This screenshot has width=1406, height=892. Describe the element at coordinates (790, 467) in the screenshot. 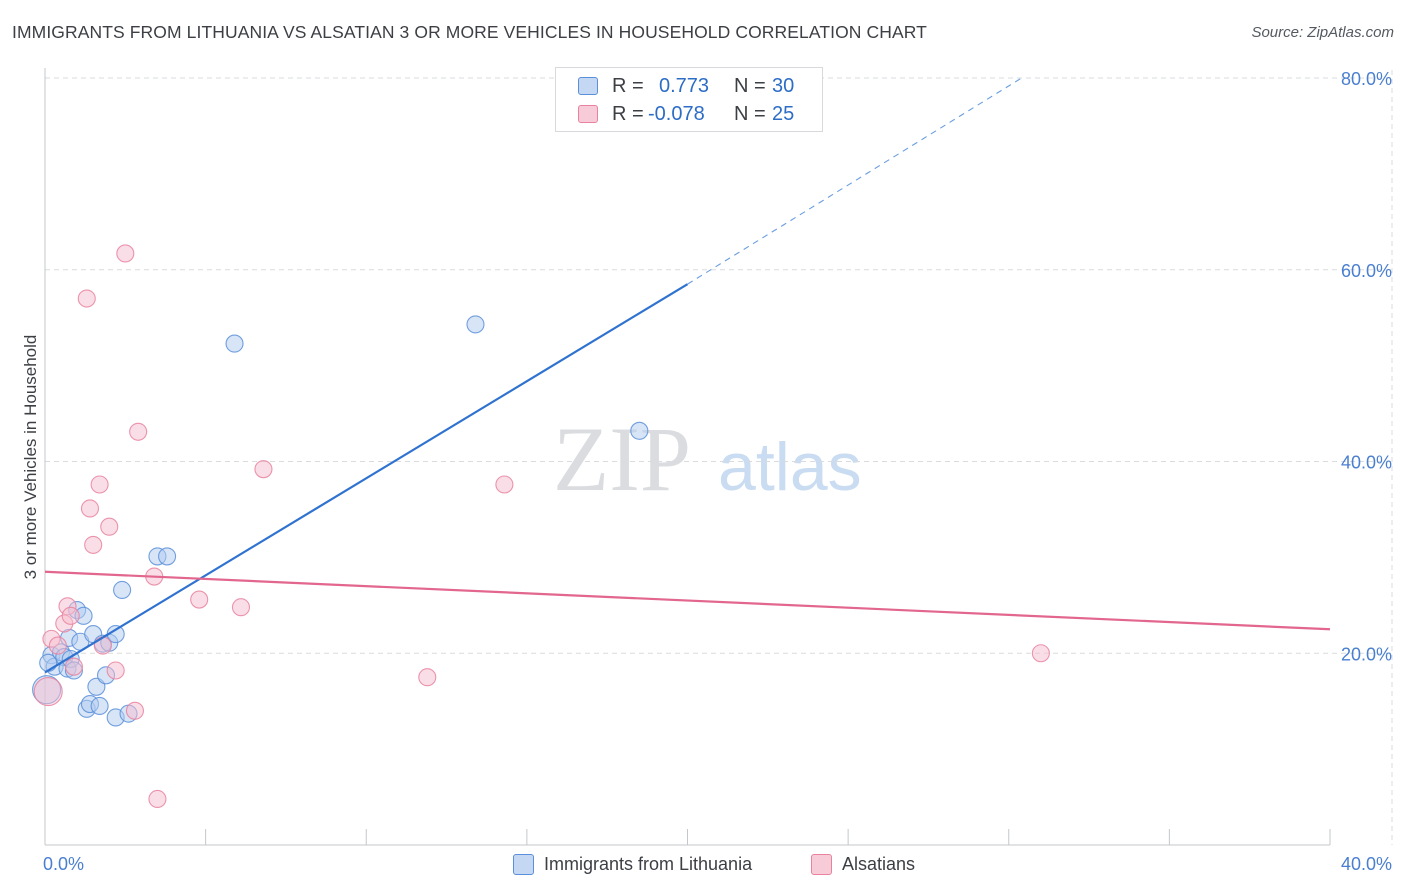

I see `watermark-atlas: atlas` at that location.